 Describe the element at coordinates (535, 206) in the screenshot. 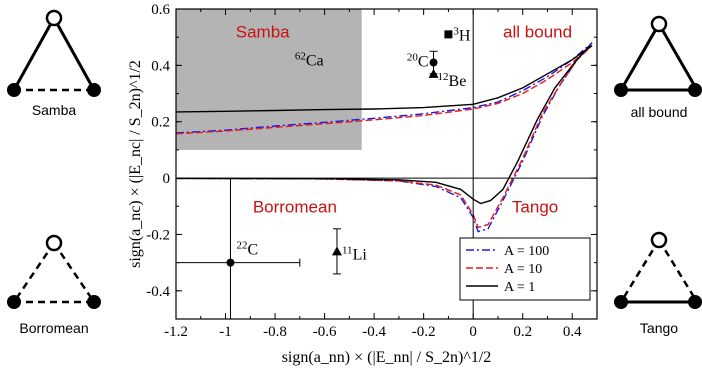

I see `region-label: Tango` at that location.